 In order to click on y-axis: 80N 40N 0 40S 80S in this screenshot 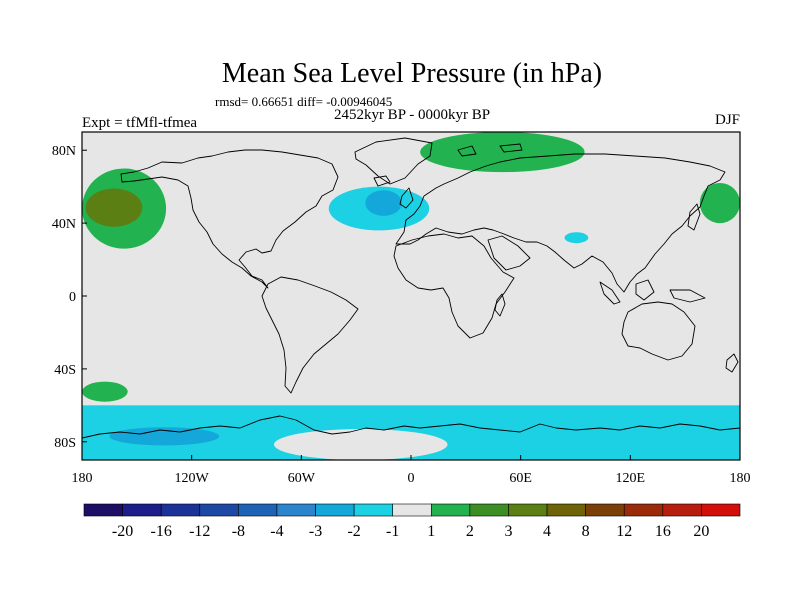, I will do `click(69, 297)`.